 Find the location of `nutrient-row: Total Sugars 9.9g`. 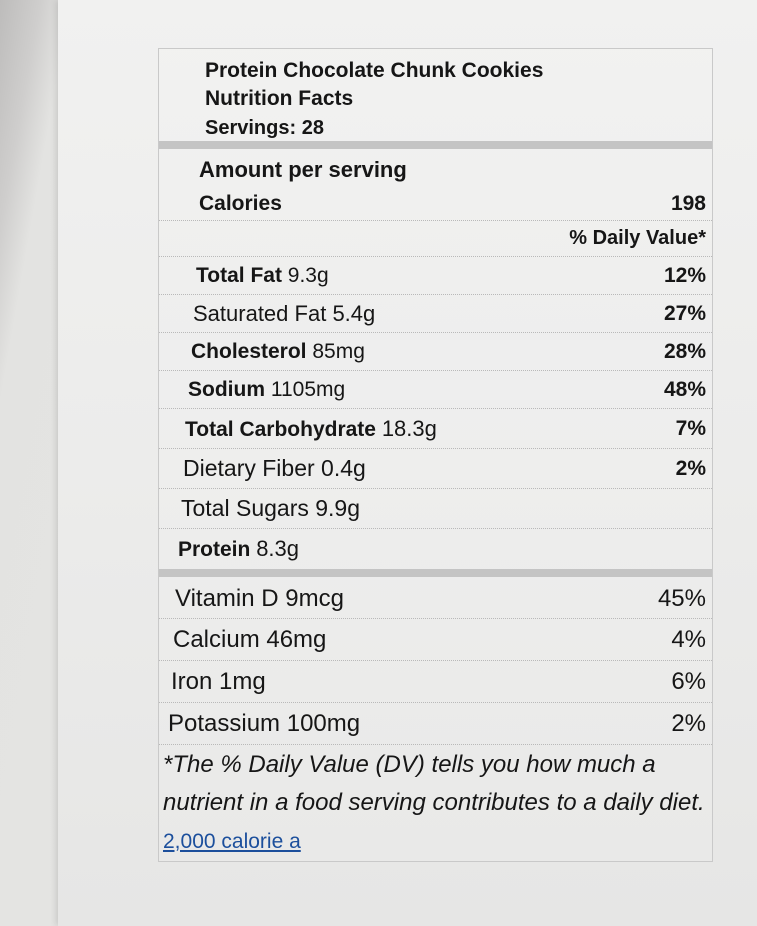

nutrient-row: Total Sugars 9.9g is located at coordinates (435, 509).